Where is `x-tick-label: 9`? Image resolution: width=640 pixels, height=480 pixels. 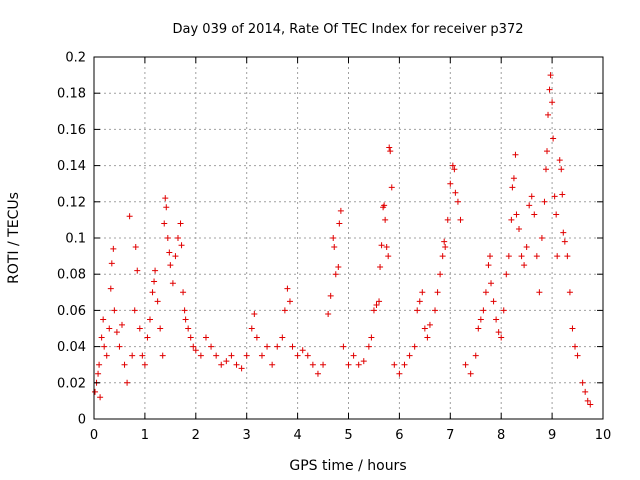 x-tick-label: 9 is located at coordinates (552, 435).